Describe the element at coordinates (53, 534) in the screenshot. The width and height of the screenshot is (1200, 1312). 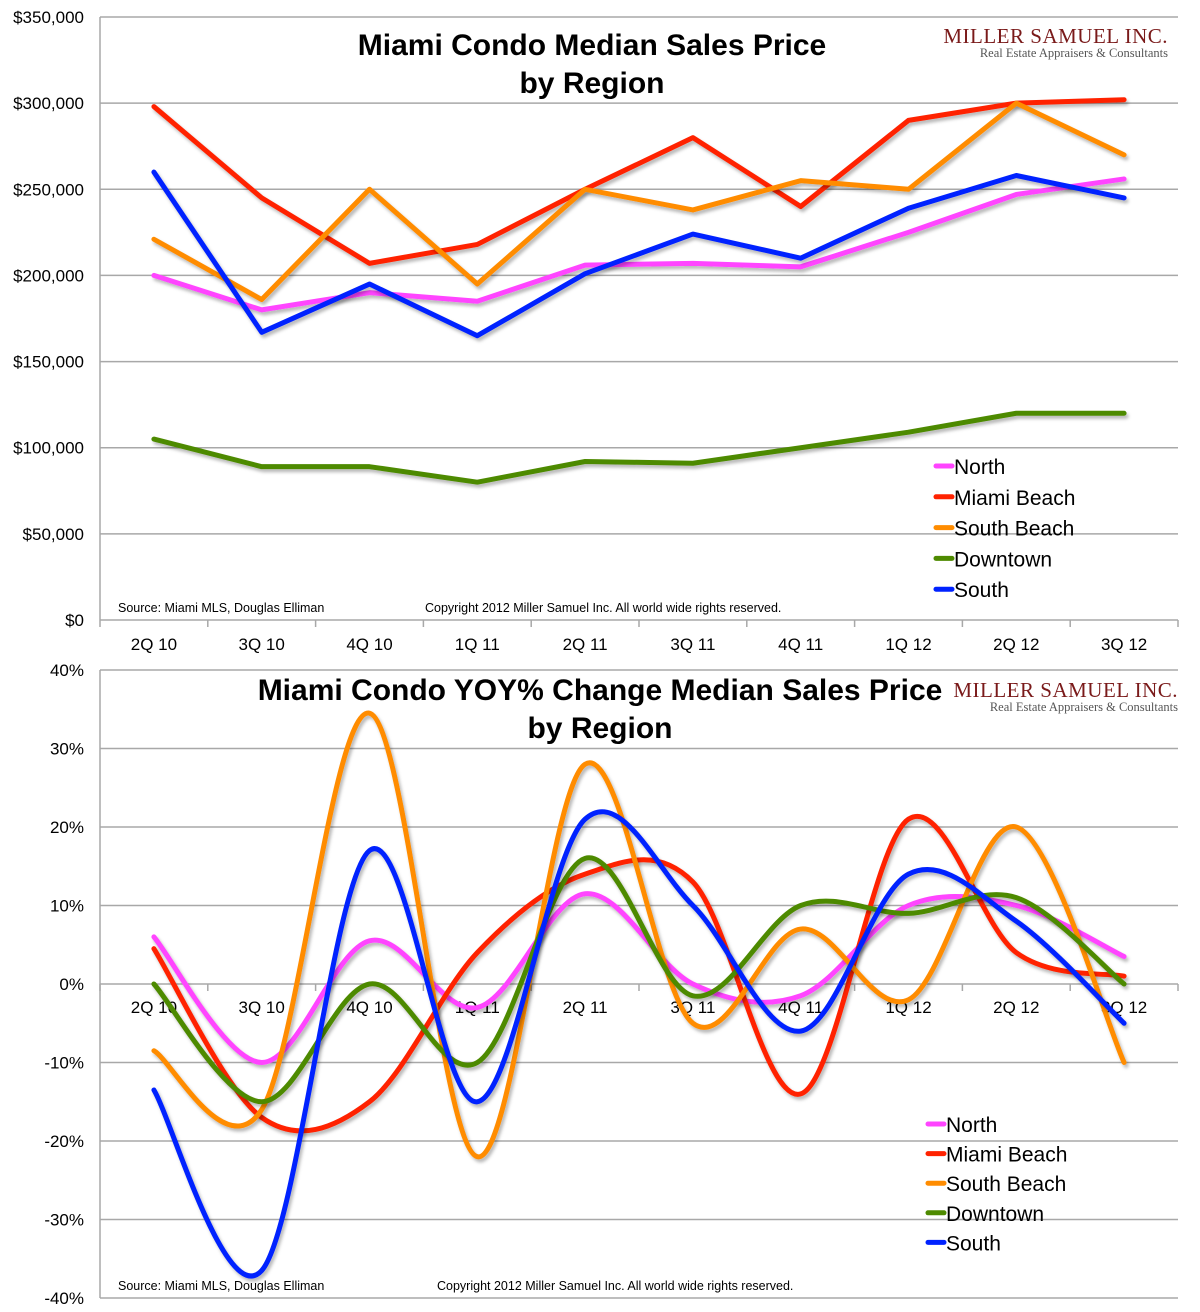
I see `median-price-y-tick-label: $50,000` at that location.